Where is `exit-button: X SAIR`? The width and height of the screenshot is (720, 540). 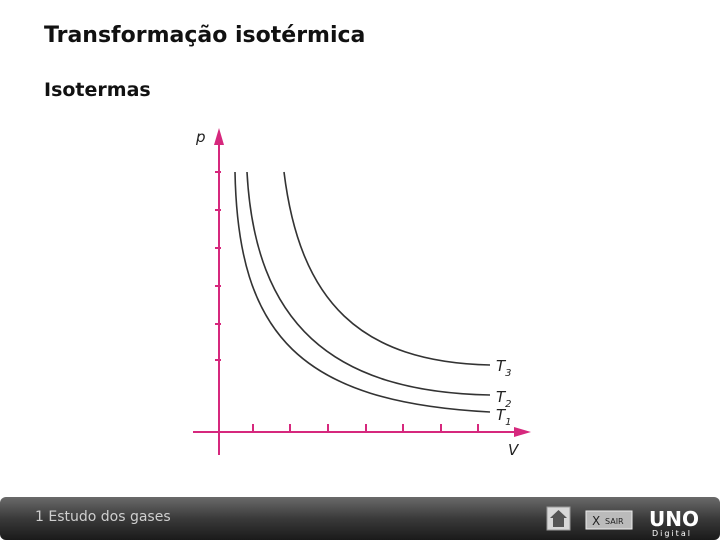
exit-button: X SAIR is located at coordinates (609, 520).